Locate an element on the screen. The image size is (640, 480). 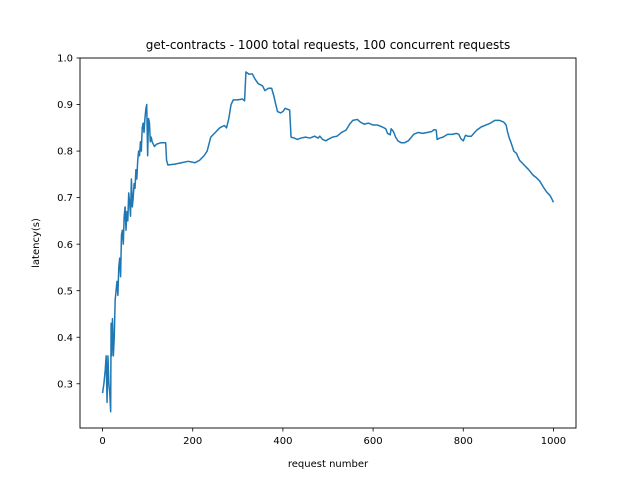
y-tick-label: 0.3 is located at coordinates (65, 384).